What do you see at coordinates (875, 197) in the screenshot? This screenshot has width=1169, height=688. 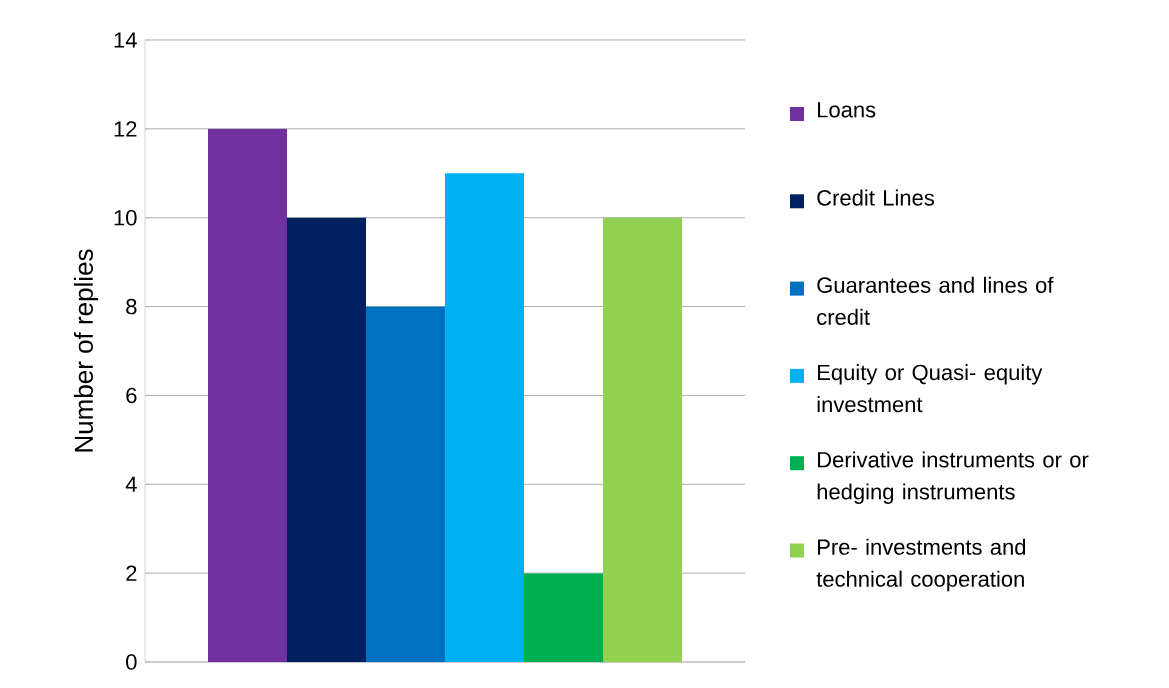 I see `legend-label: Credit Lines` at bounding box center [875, 197].